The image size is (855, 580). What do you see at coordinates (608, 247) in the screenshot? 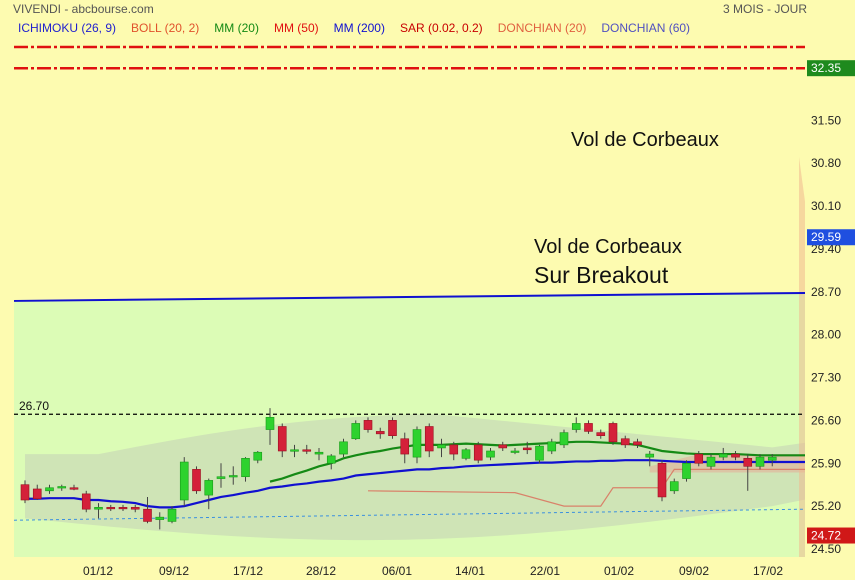
I see `annotation-vol-de-corbeaux-breakout: Vol de Corbeaux` at bounding box center [608, 247].